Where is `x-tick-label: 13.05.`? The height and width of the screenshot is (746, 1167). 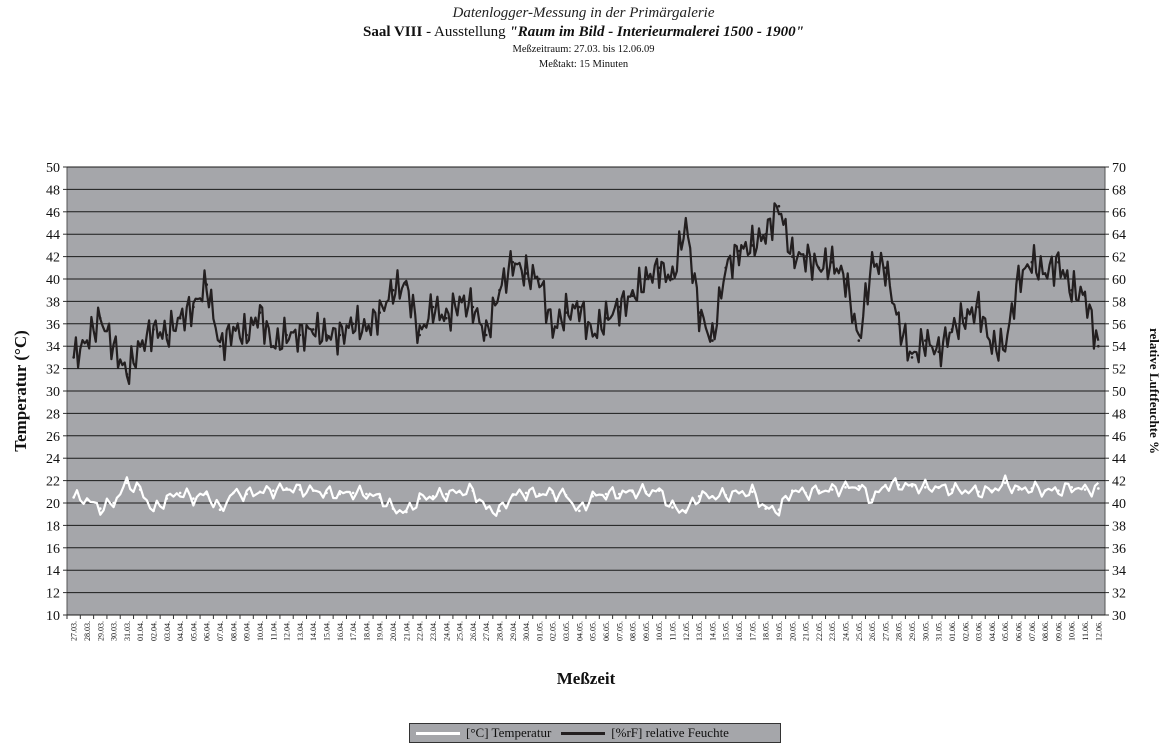 x-tick-label: 13.05. is located at coordinates (699, 631).